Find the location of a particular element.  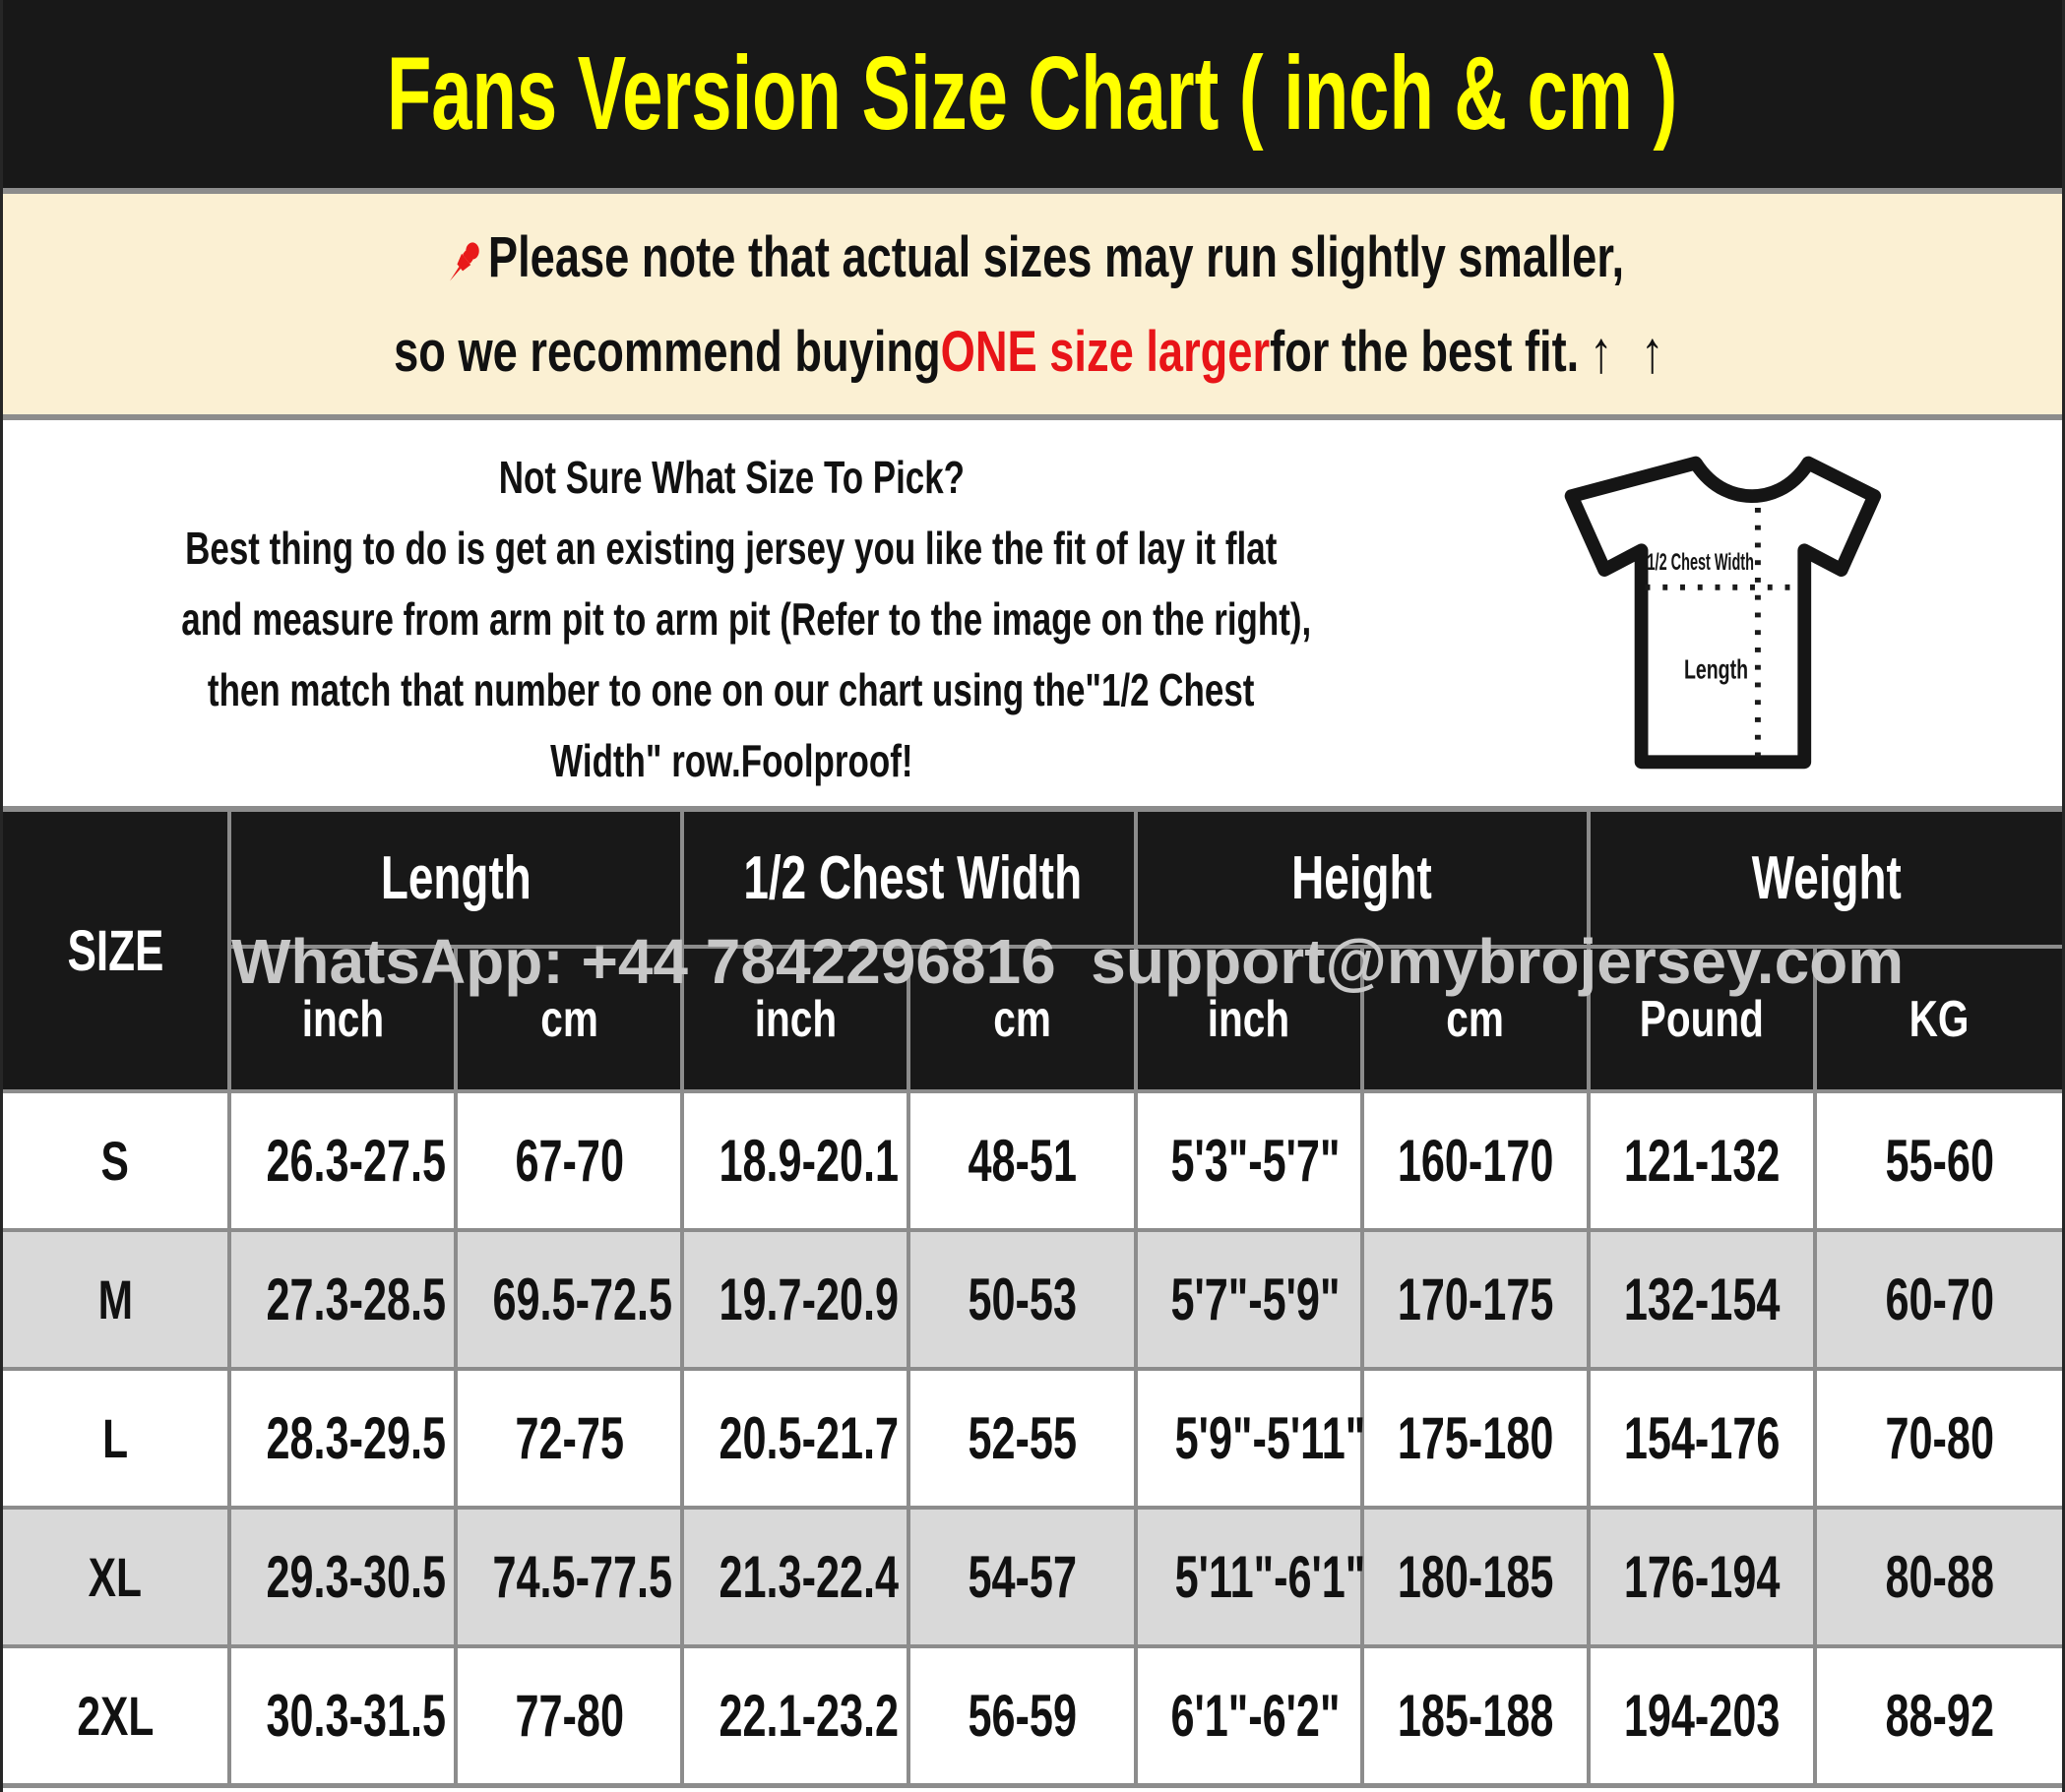

notice-line-2-highlight: ONE size larger is located at coordinates (1105, 351).